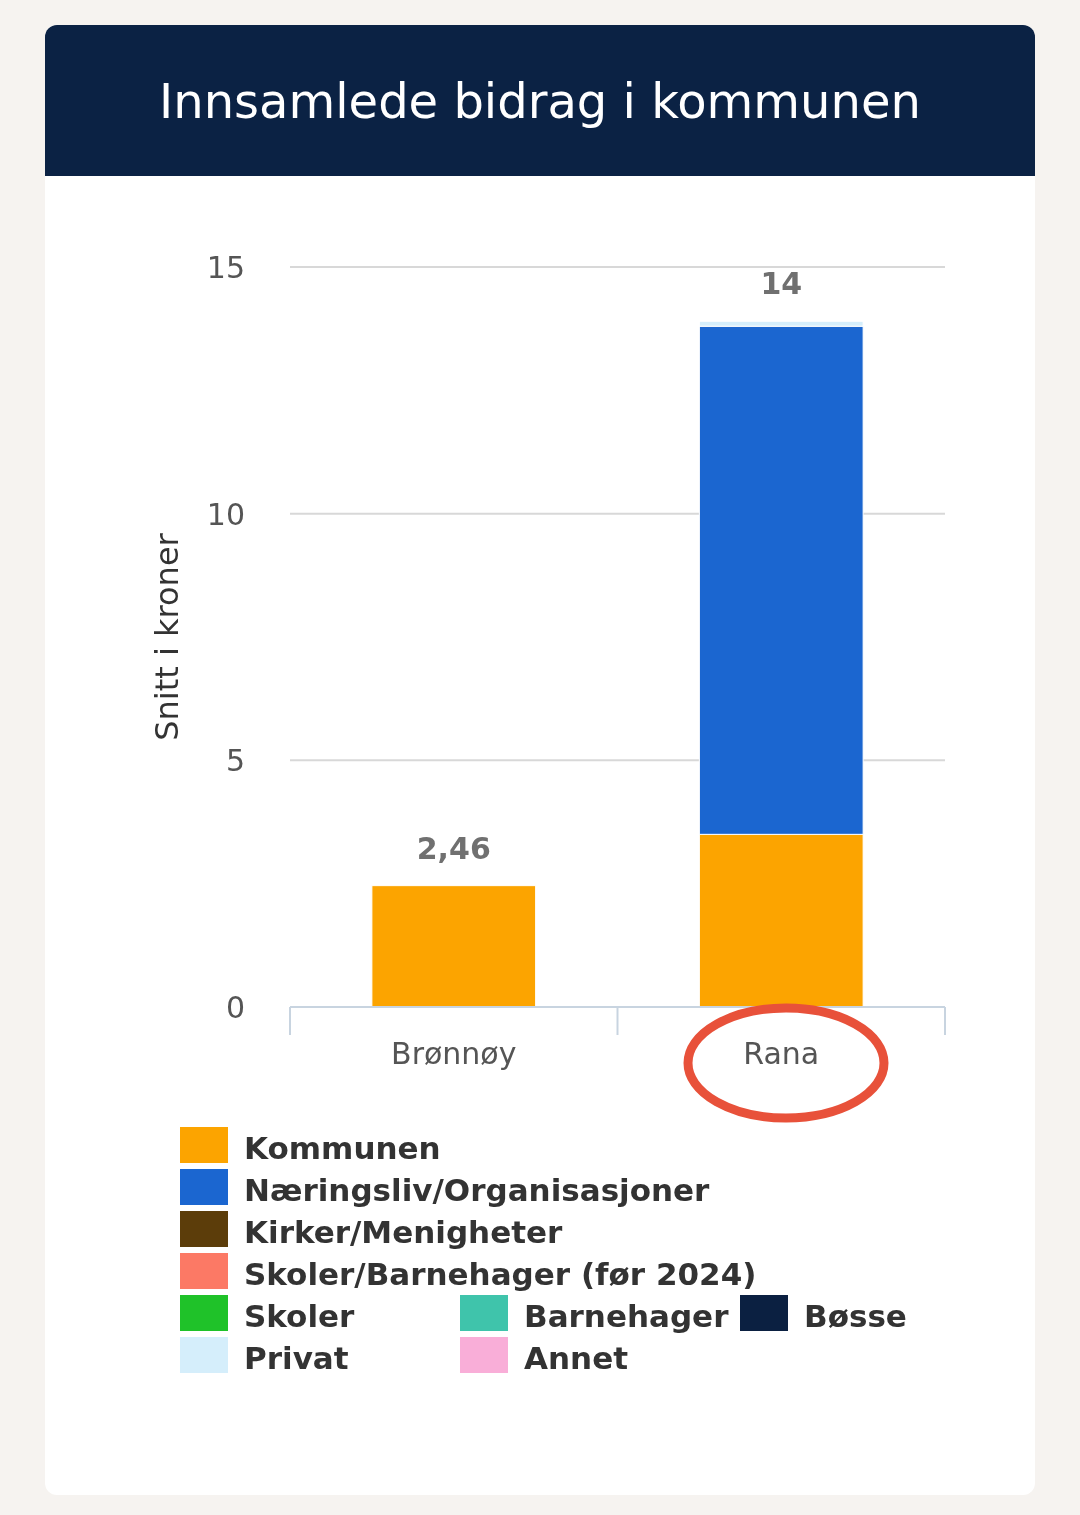 This screenshot has width=1080, height=1515. Describe the element at coordinates (477, 1190) in the screenshot. I see `legend-label: Næringsliv/Organisasjoner` at that location.